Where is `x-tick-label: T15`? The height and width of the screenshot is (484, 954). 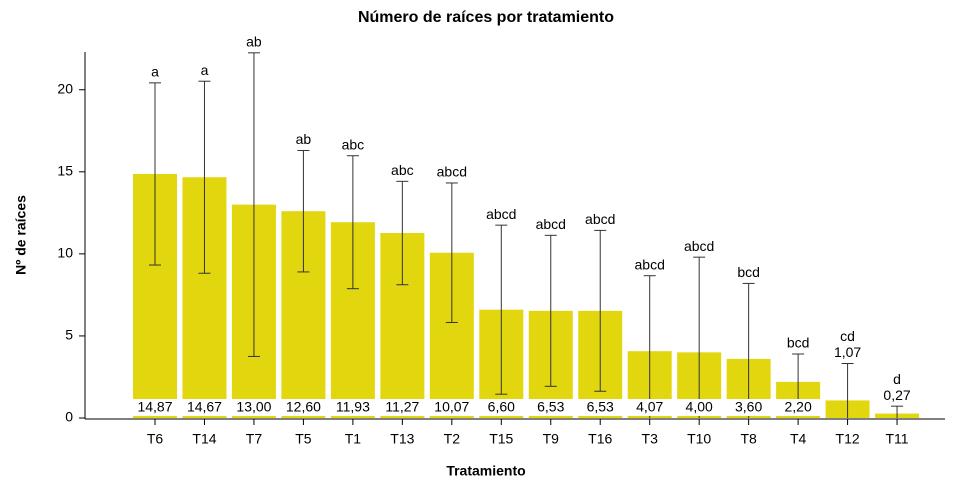 x-tick-label: T15 is located at coordinates (501, 439).